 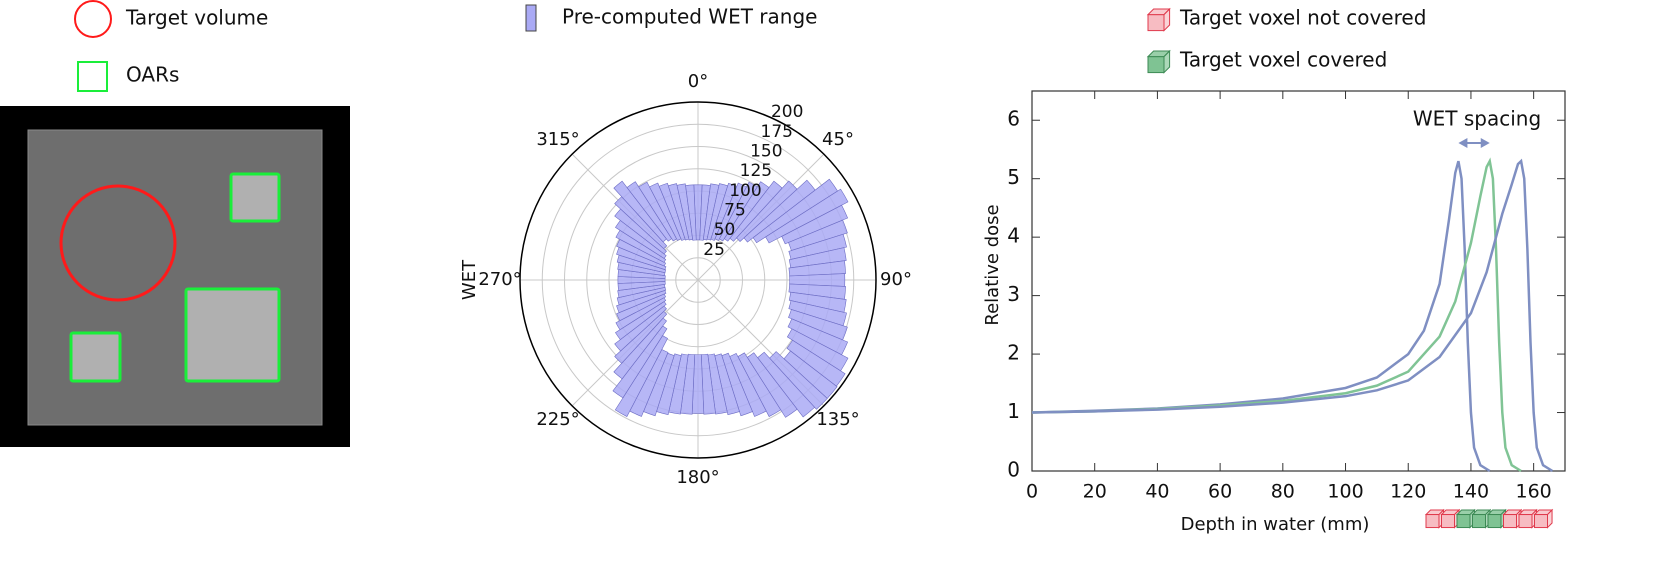 What do you see at coordinates (698, 81) in the screenshot?
I see `theta-tick-label: 0°` at bounding box center [698, 81].